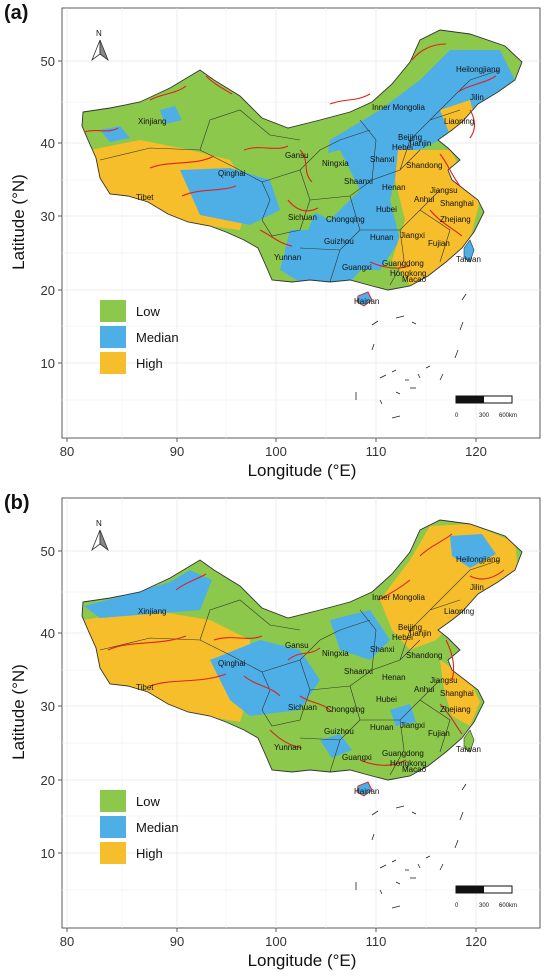 The height and width of the screenshot is (980, 550). Describe the element at coordinates (414, 769) in the screenshot. I see `label-macao: Macao` at that location.